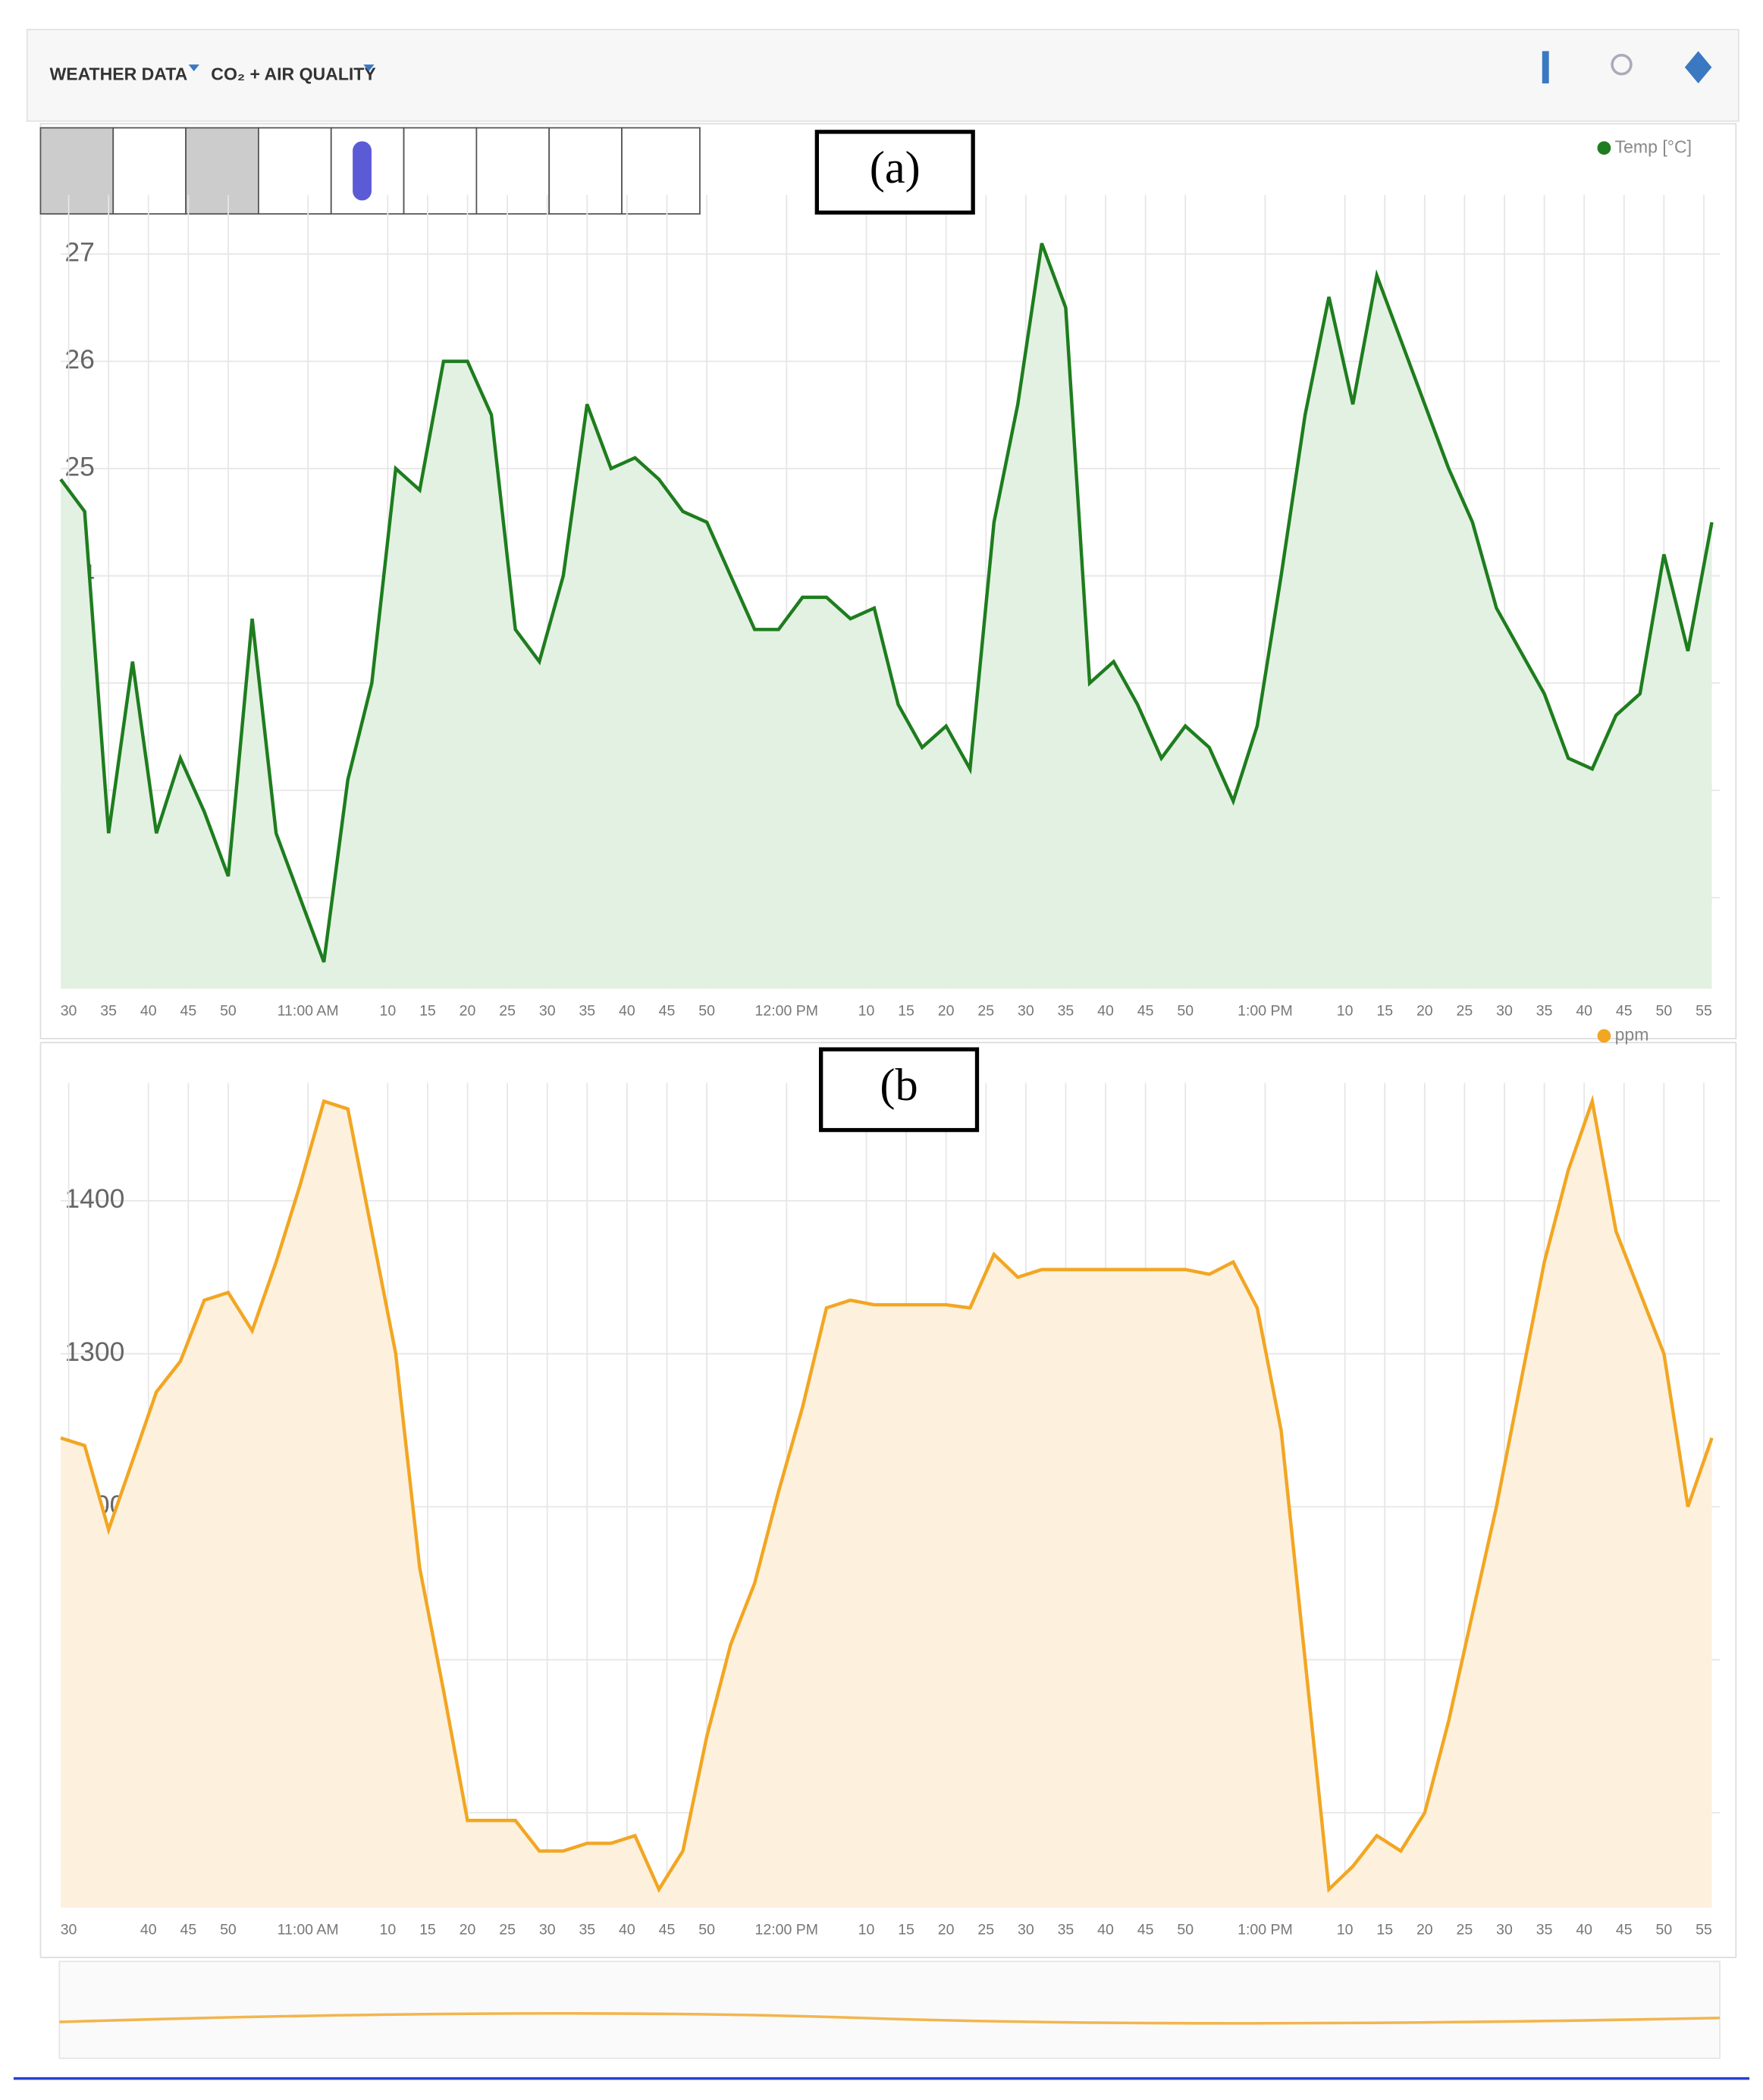 Image resolution: width=1763 pixels, height=2100 pixels. I want to click on sensor-icon, so click(362, 171).